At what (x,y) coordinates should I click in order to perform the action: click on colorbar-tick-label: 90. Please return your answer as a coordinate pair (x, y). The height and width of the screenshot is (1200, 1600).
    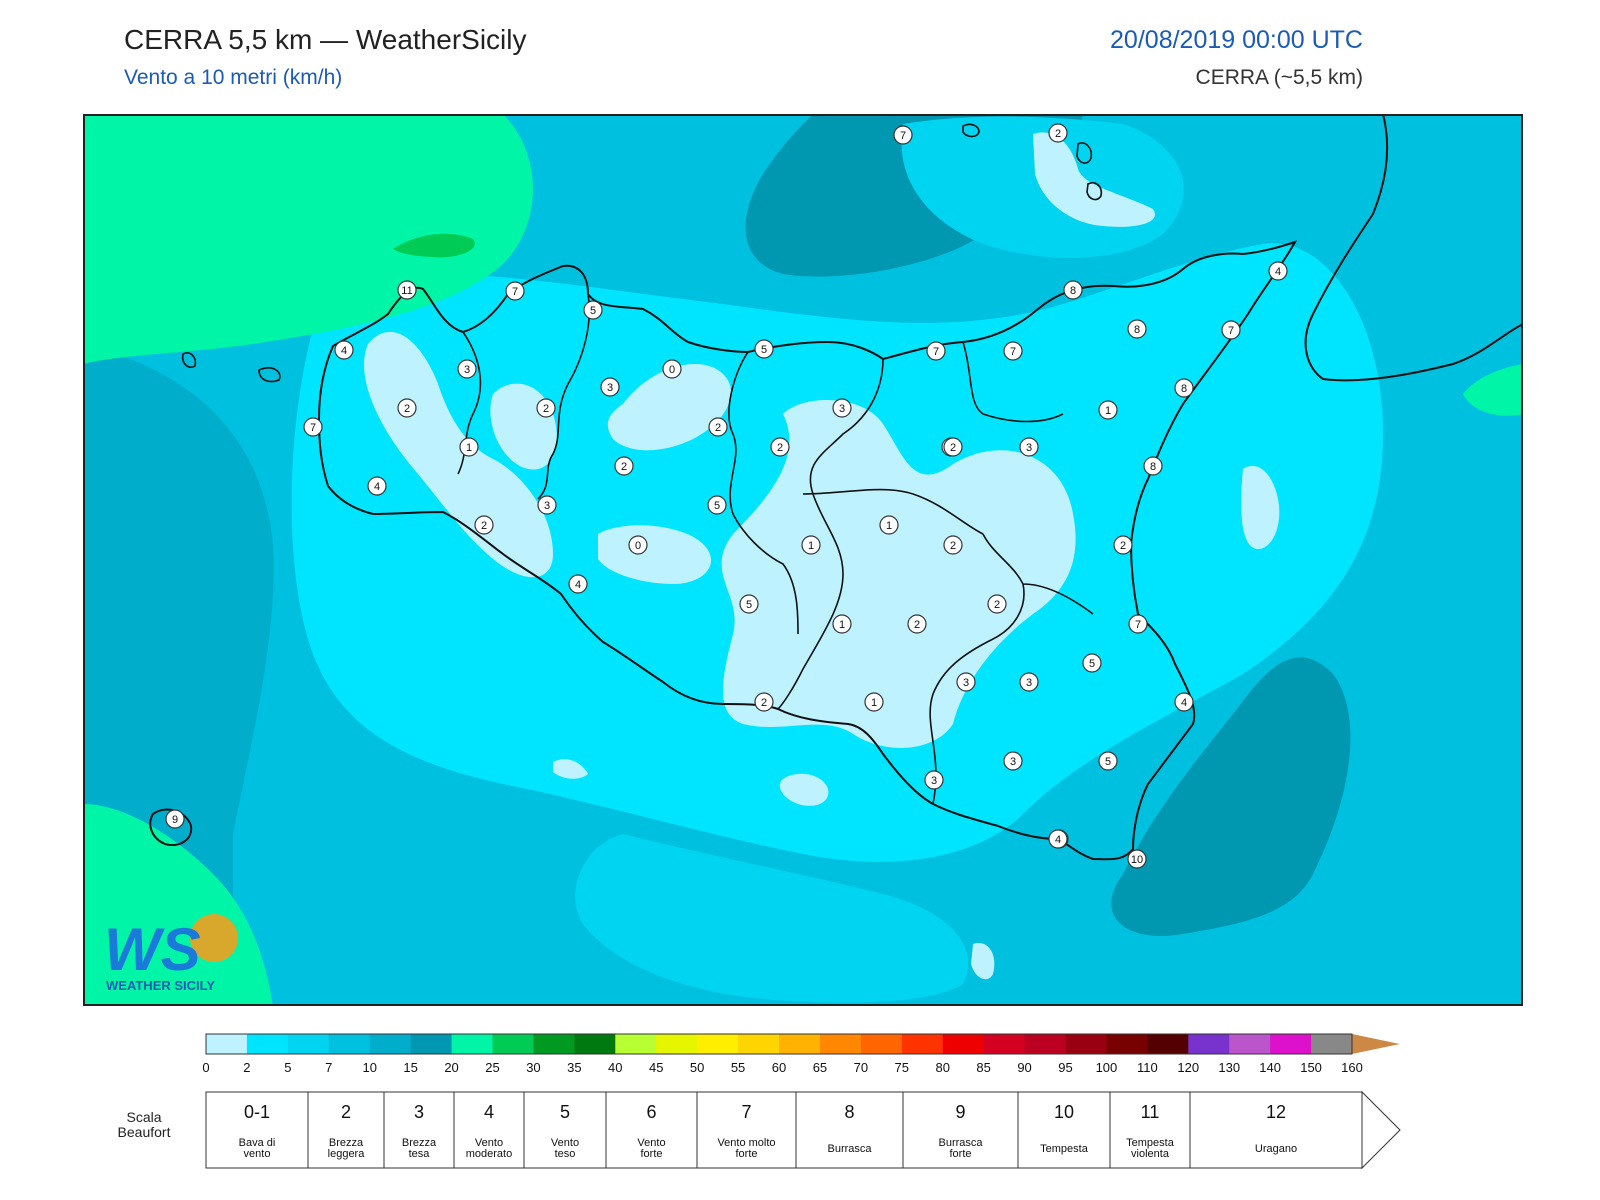
    Looking at the image, I should click on (1024, 1067).